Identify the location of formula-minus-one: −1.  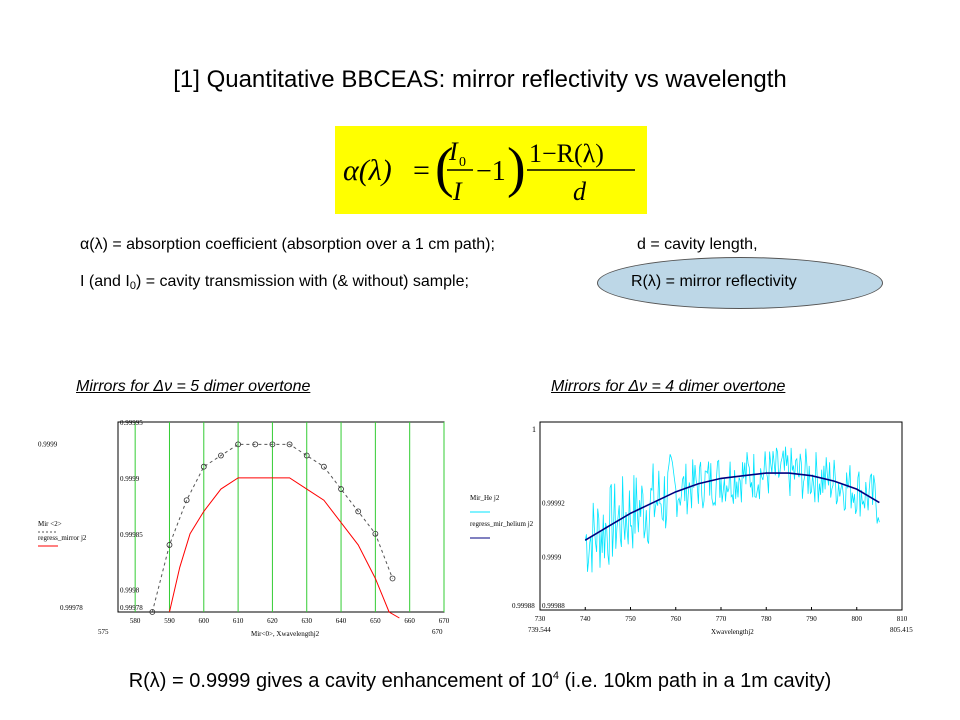
(491, 171).